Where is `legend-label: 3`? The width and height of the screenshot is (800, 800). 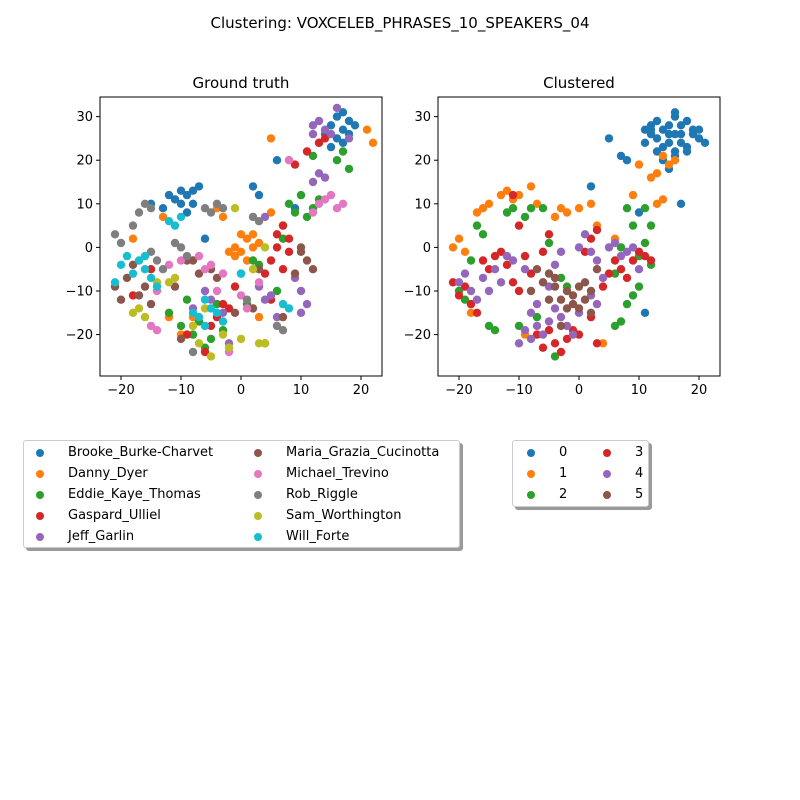
legend-label: 3 is located at coordinates (639, 452).